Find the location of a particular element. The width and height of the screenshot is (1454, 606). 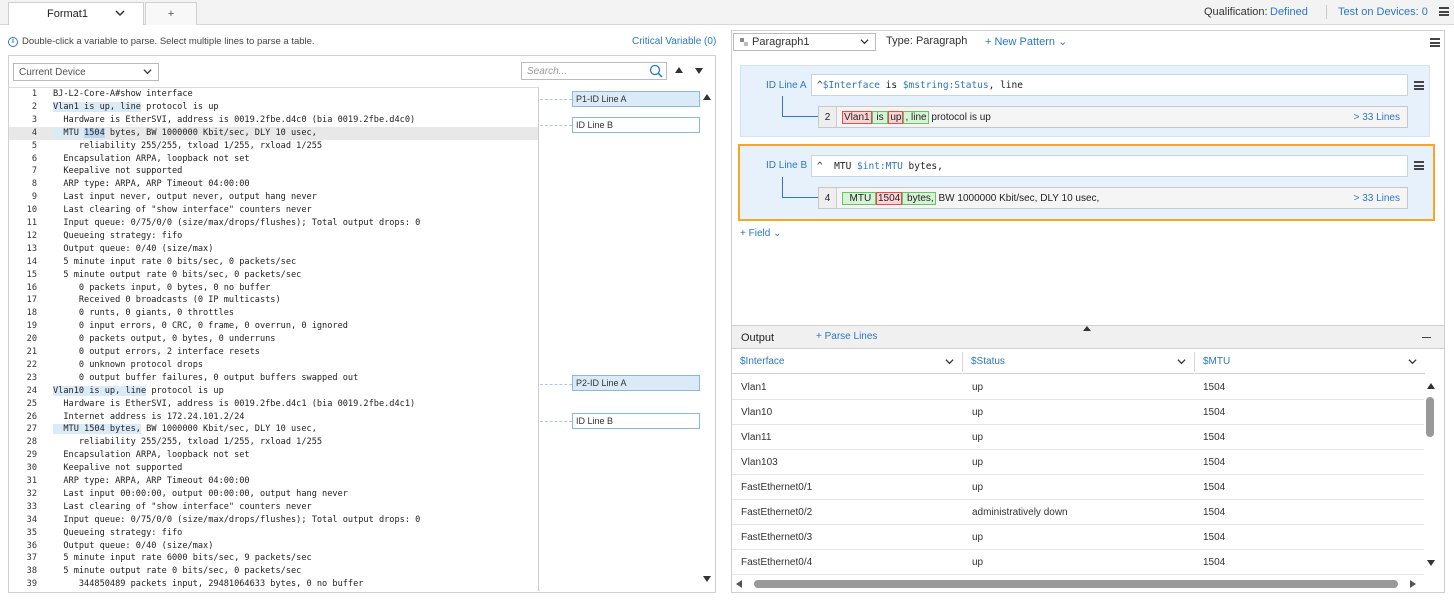

source-line: 2 Vlan1 is up, line protocol is up is located at coordinates (273, 107).